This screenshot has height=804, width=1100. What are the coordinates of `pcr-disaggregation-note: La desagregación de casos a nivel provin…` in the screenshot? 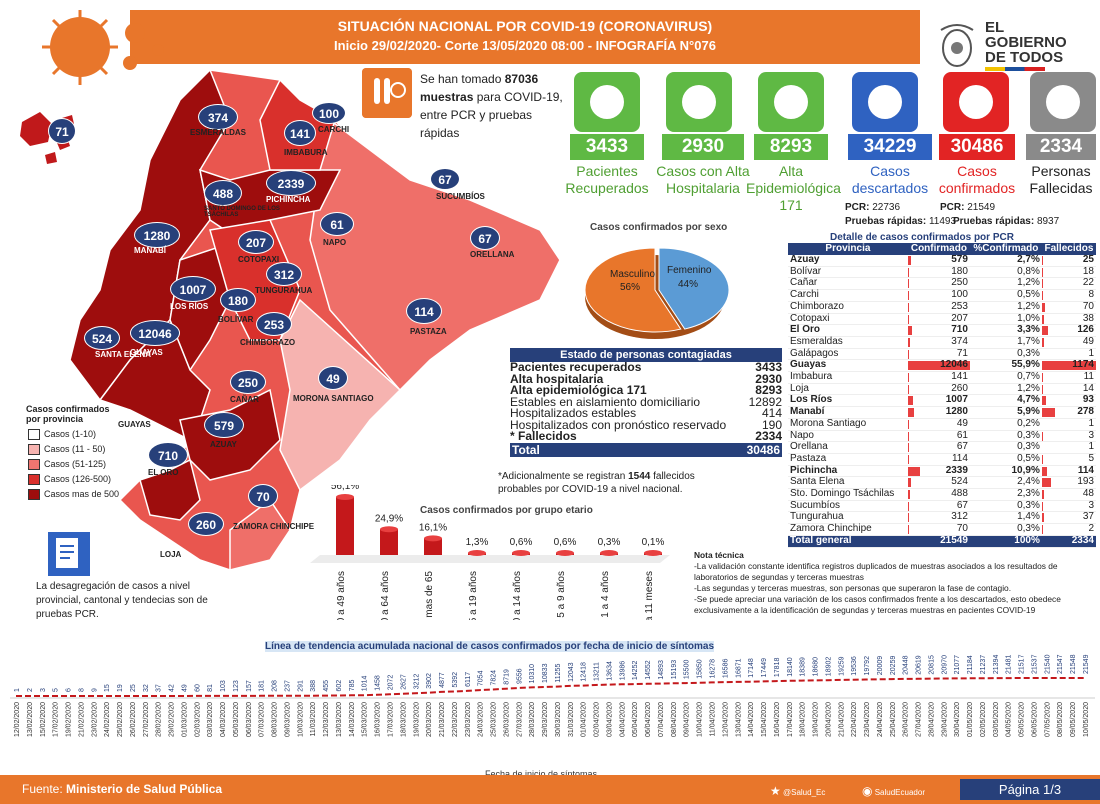 It's located at (122, 600).